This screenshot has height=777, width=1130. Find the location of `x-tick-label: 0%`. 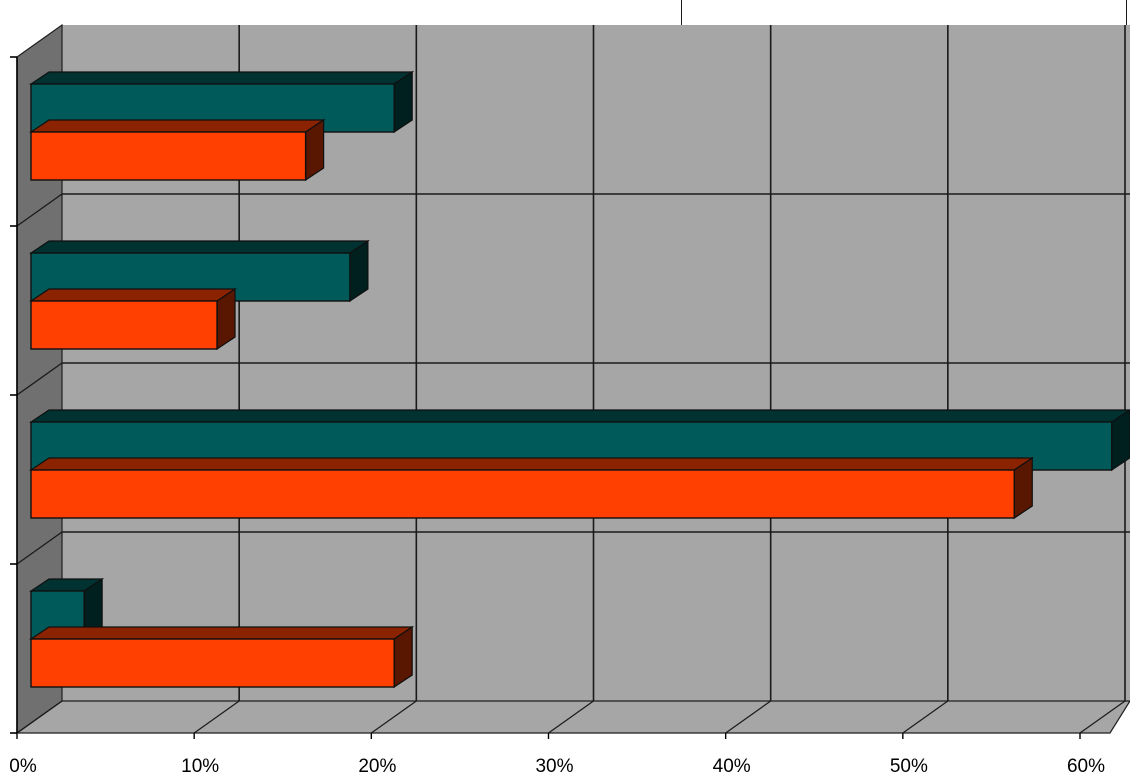

x-tick-label: 0% is located at coordinates (23, 766).